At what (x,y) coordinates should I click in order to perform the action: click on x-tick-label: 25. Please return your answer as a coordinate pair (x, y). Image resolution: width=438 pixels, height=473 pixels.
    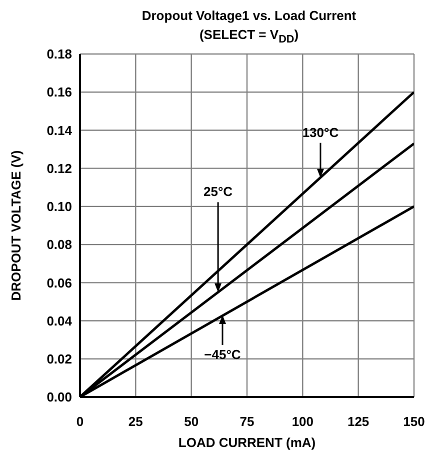
    Looking at the image, I should click on (135, 421).